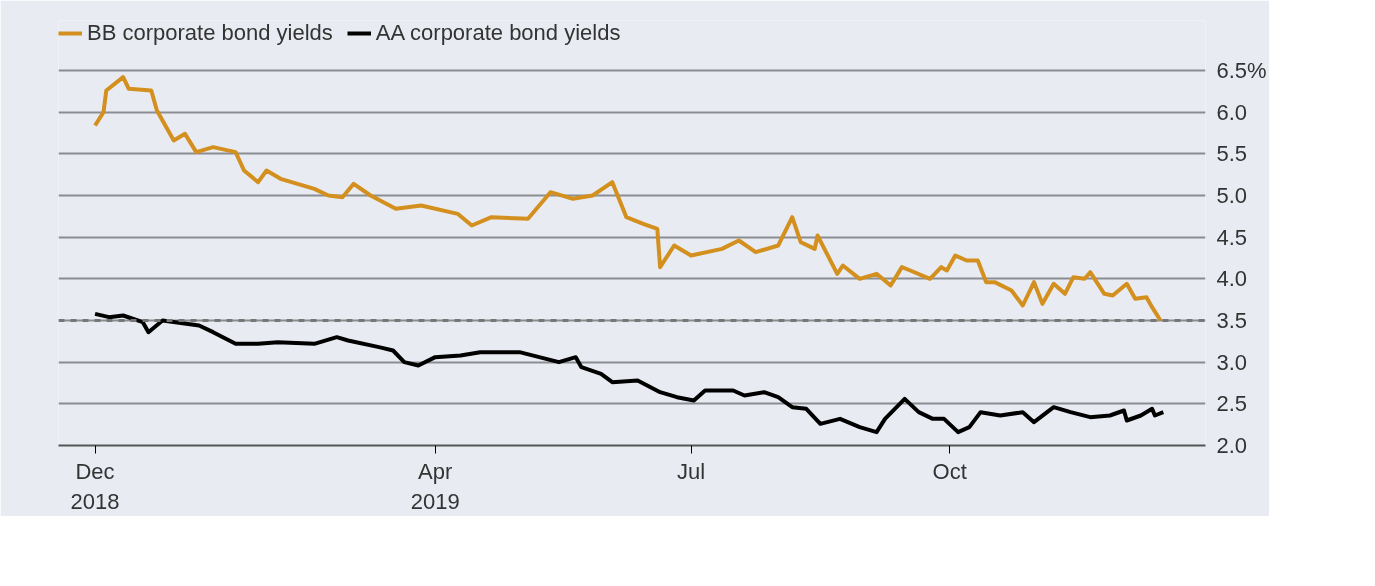  Describe the element at coordinates (210, 33) in the screenshot. I see `legend-label: BB corporate bond yields` at that location.